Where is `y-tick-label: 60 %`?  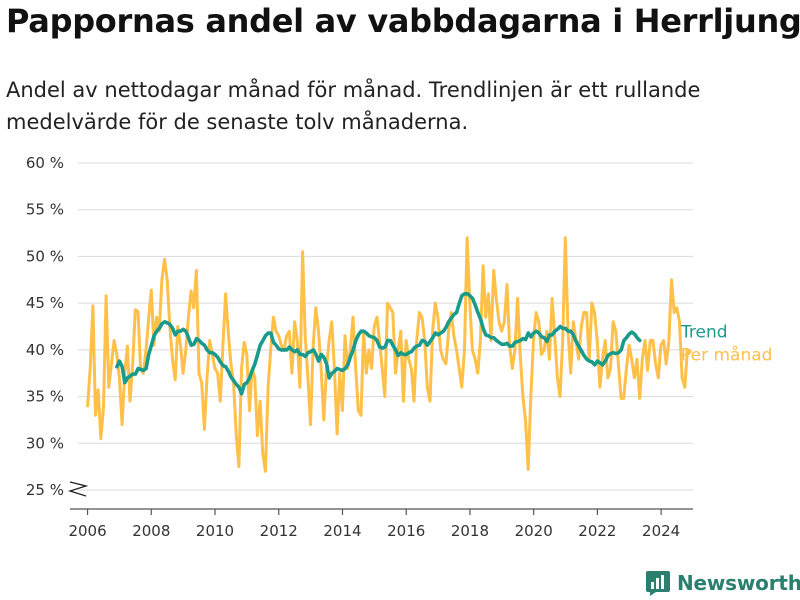
y-tick-label: 60 % is located at coordinates (45, 163).